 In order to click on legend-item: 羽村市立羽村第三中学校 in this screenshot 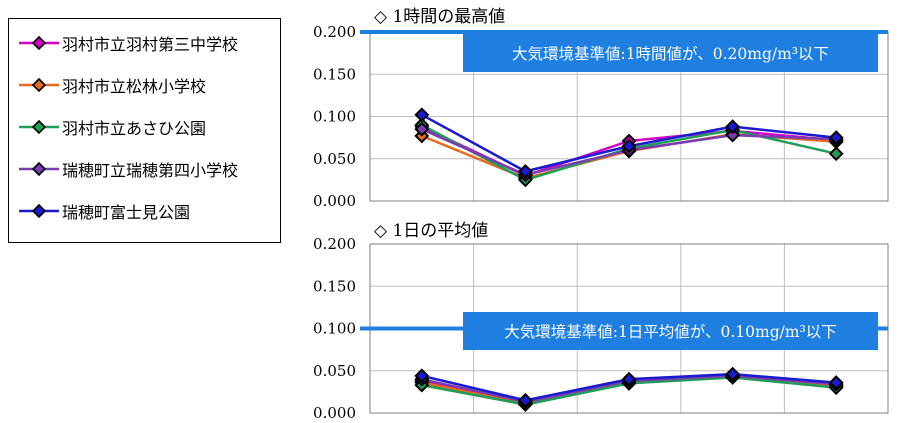, I will do `click(127, 43)`.